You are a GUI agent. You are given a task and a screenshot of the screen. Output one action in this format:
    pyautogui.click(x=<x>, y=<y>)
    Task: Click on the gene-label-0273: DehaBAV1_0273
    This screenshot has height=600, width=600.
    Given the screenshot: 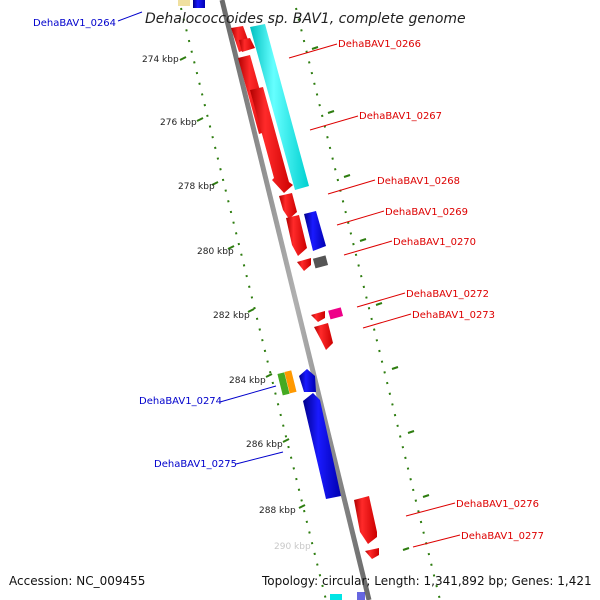 What is the action you would take?
    pyautogui.click(x=453, y=315)
    